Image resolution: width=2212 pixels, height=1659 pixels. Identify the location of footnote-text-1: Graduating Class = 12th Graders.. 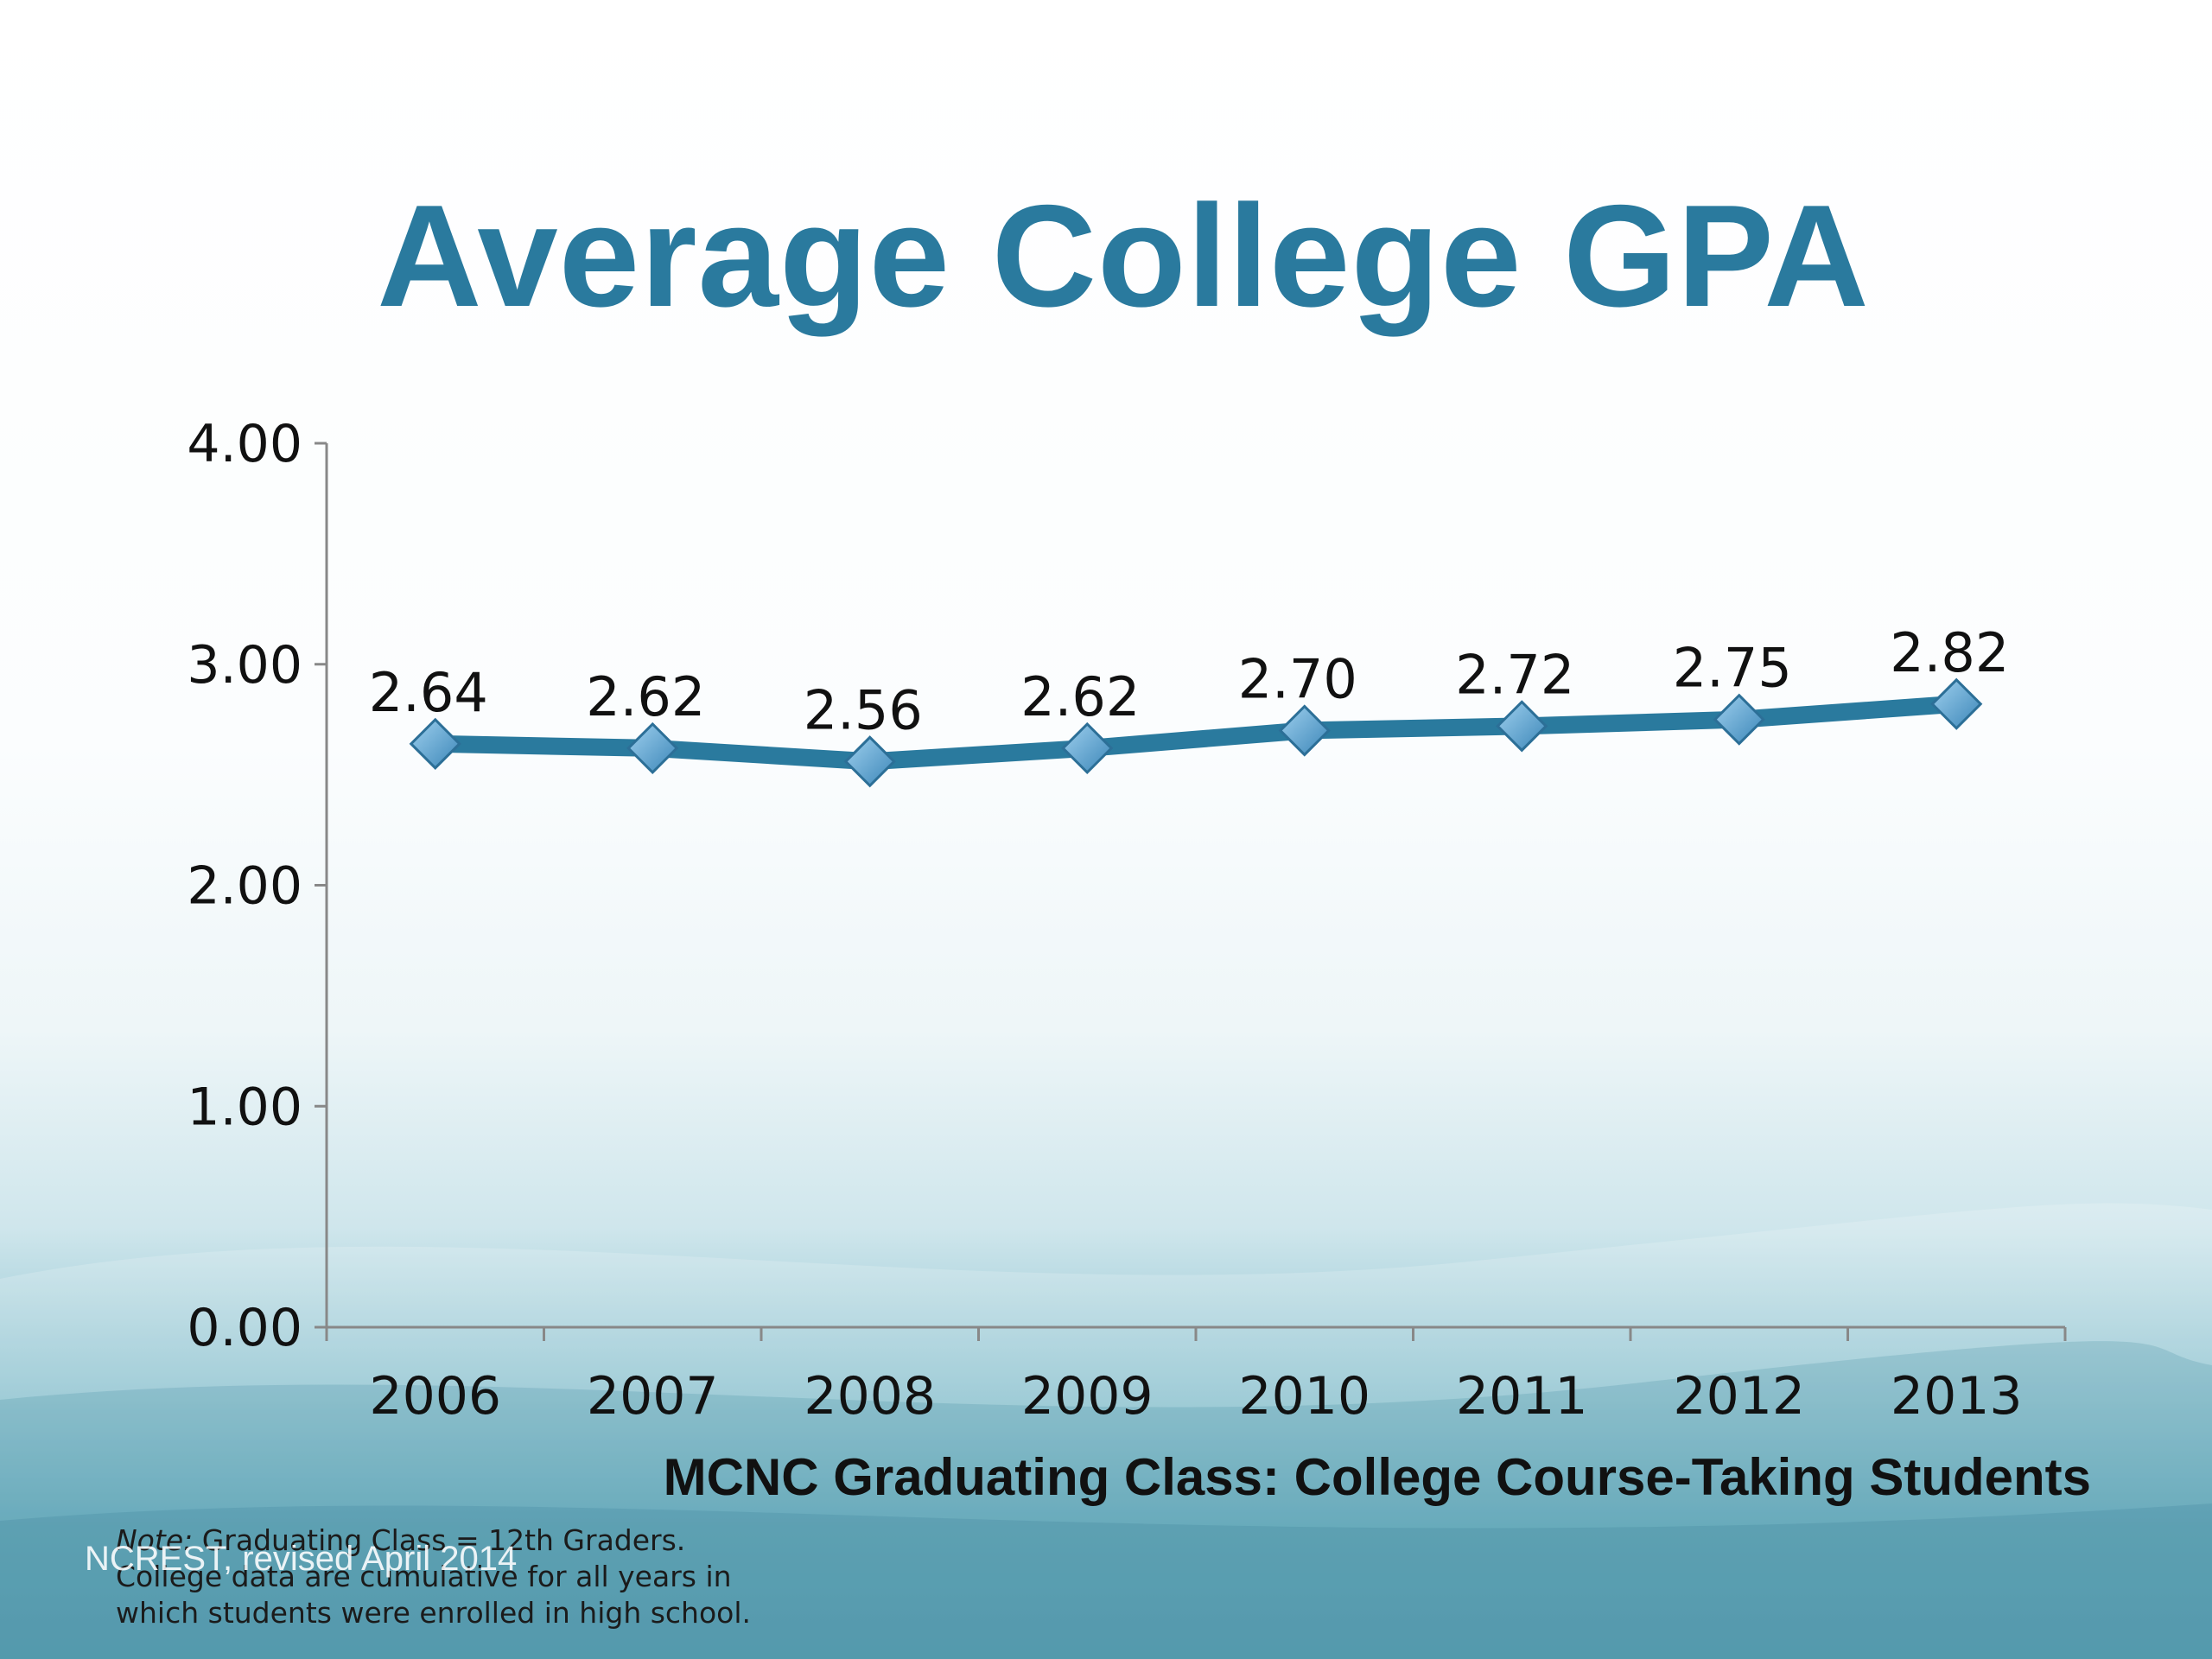
(439, 1540).